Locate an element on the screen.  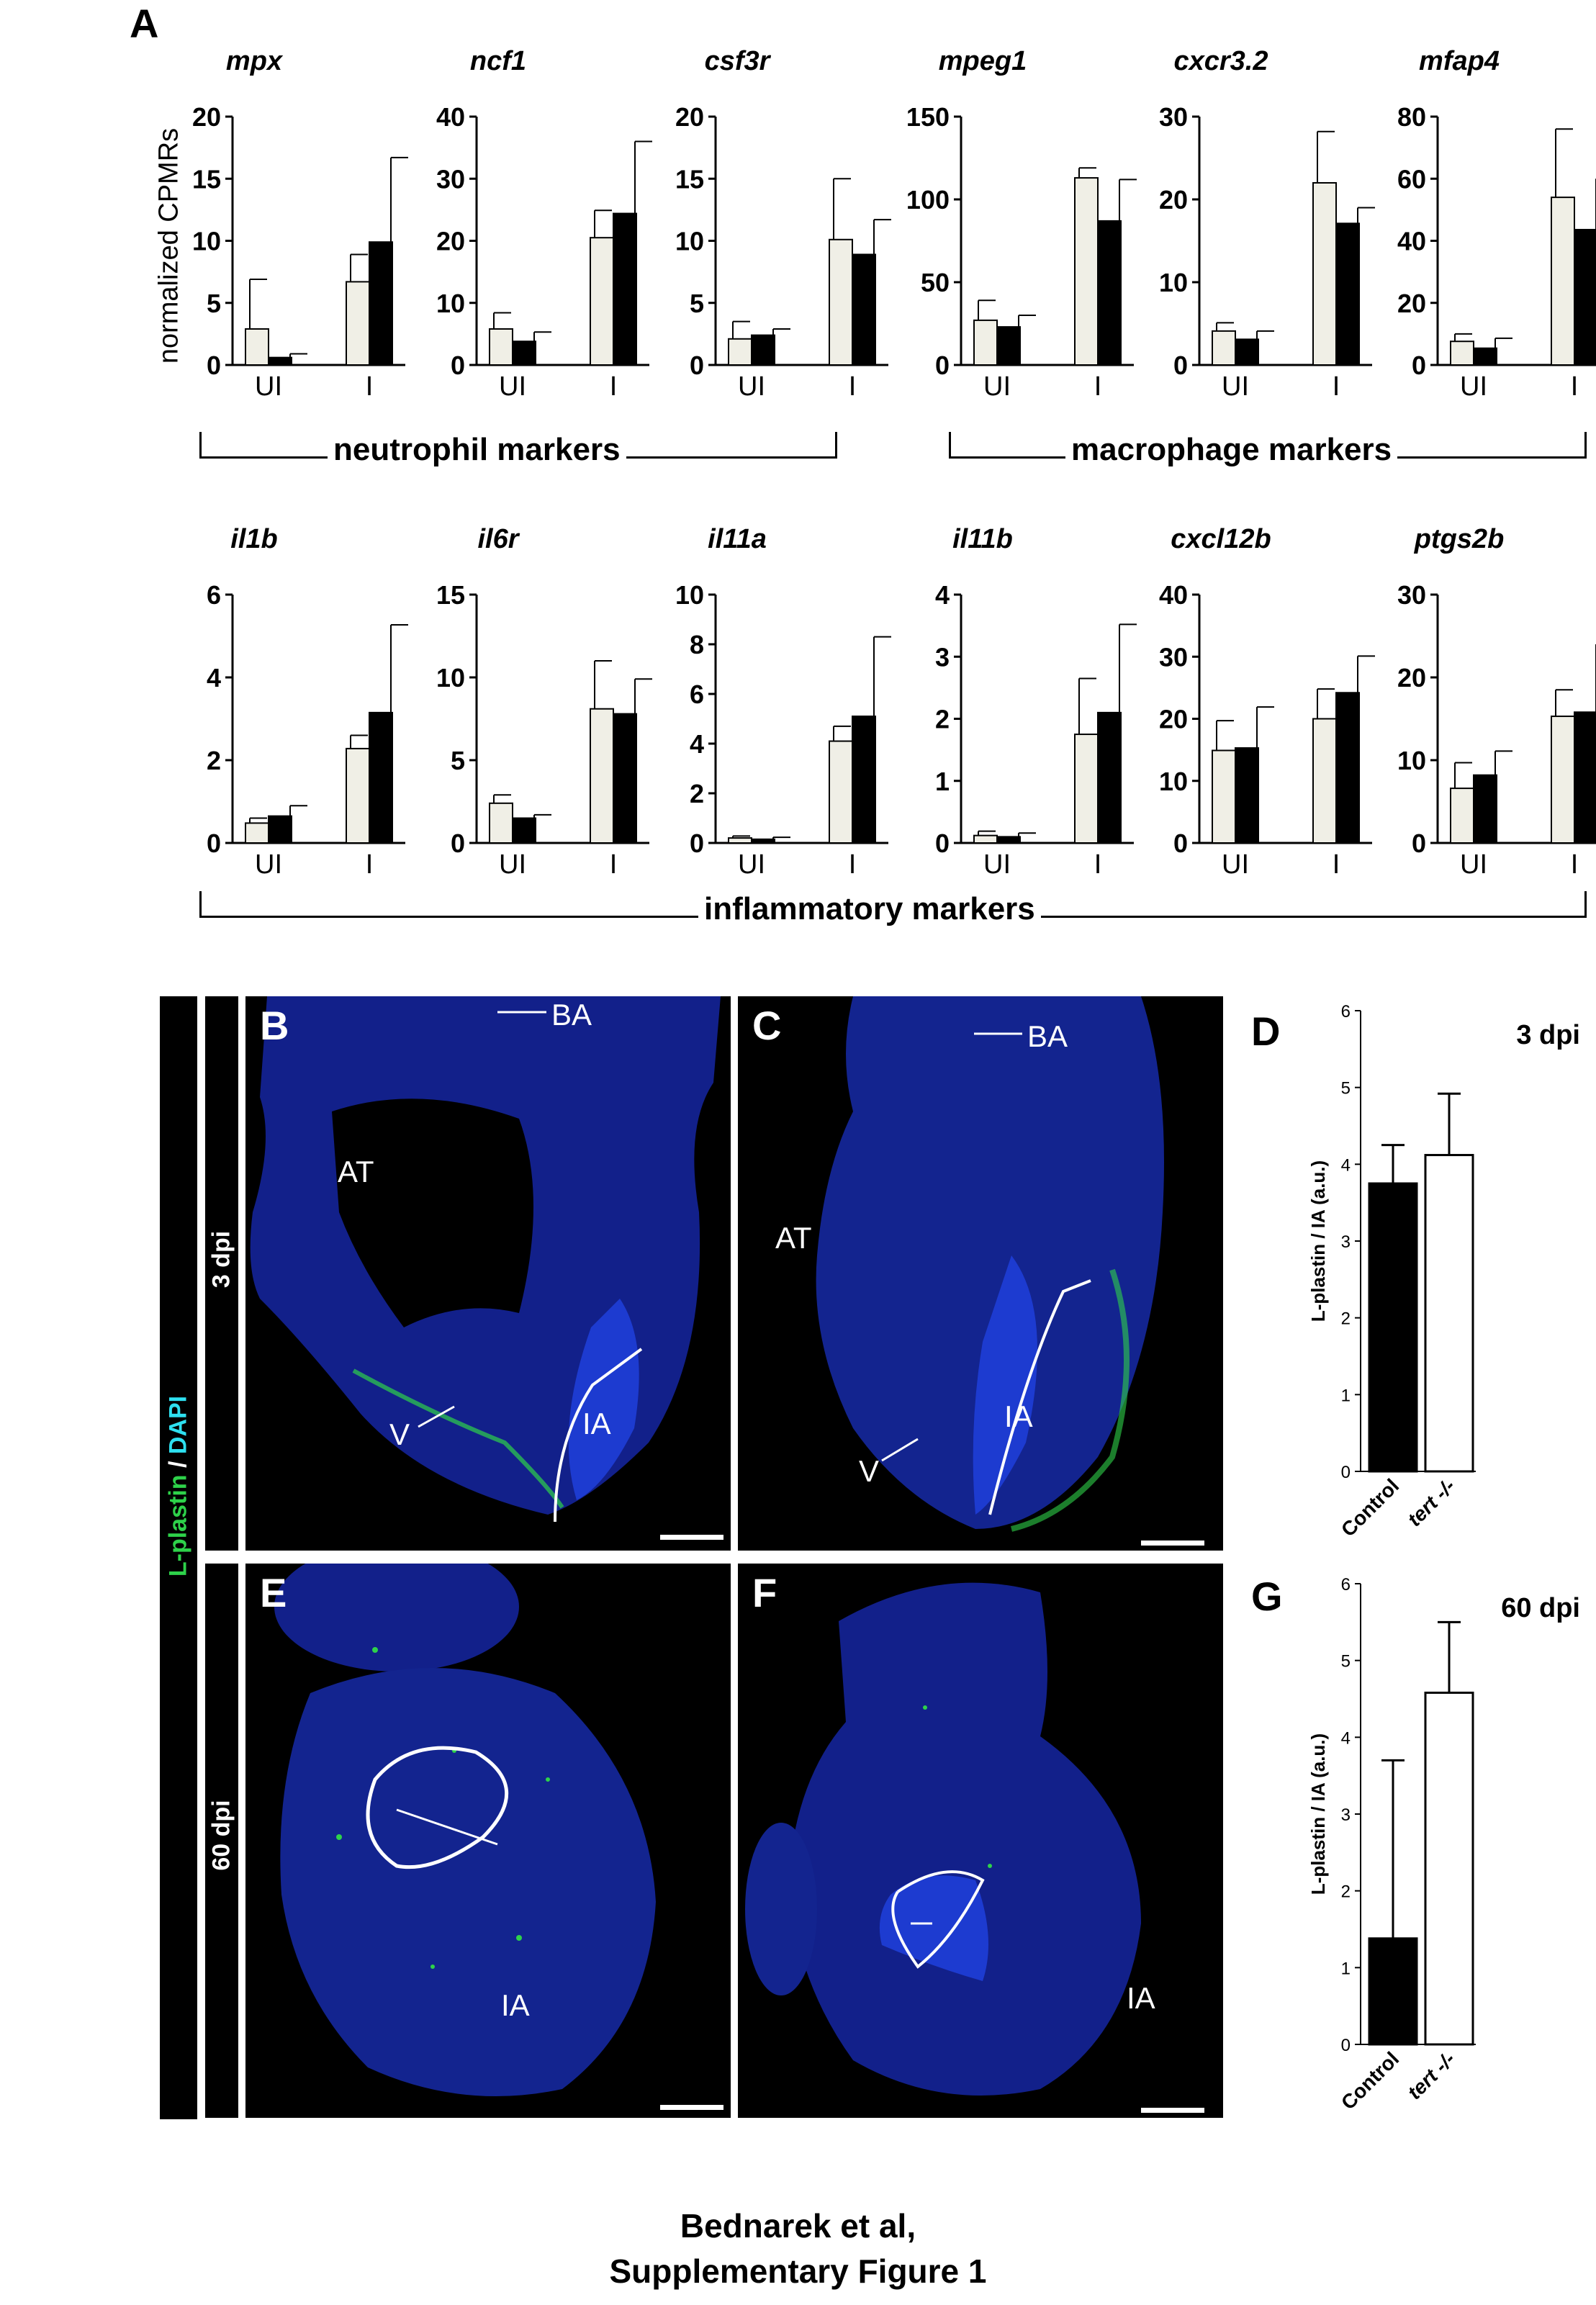
gene-title-ptgs2b: ptgs2b is located at coordinates (1459, 539).